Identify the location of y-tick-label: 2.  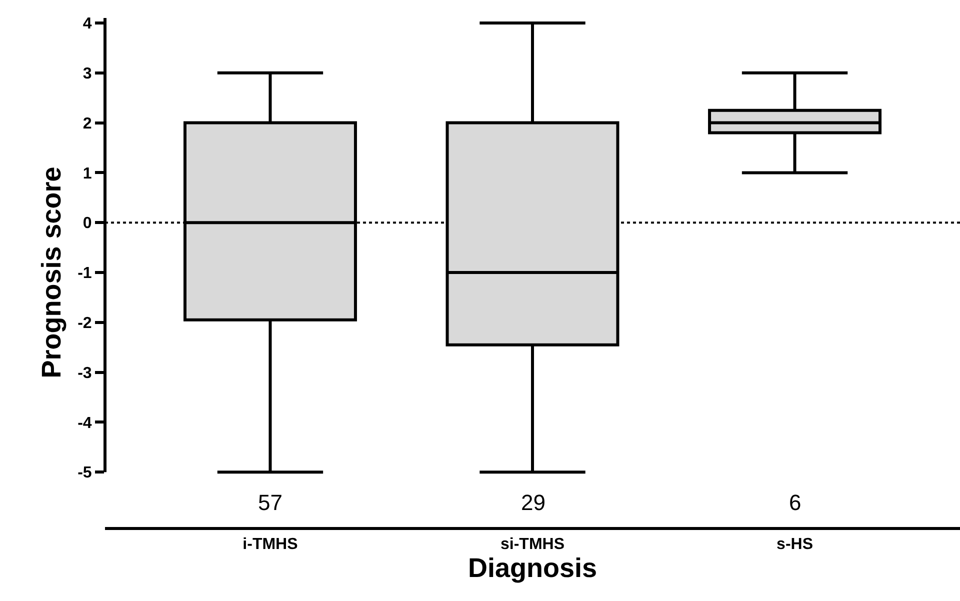
(87, 123).